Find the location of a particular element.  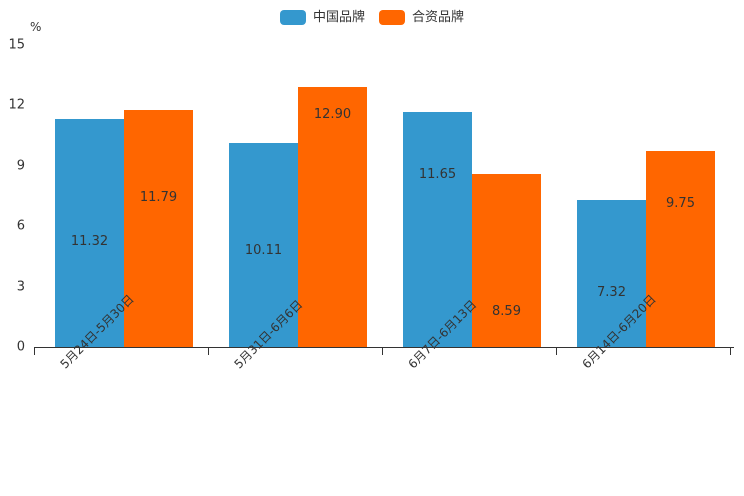

bar-group: 10.11 12.90 is located at coordinates (295, 196).